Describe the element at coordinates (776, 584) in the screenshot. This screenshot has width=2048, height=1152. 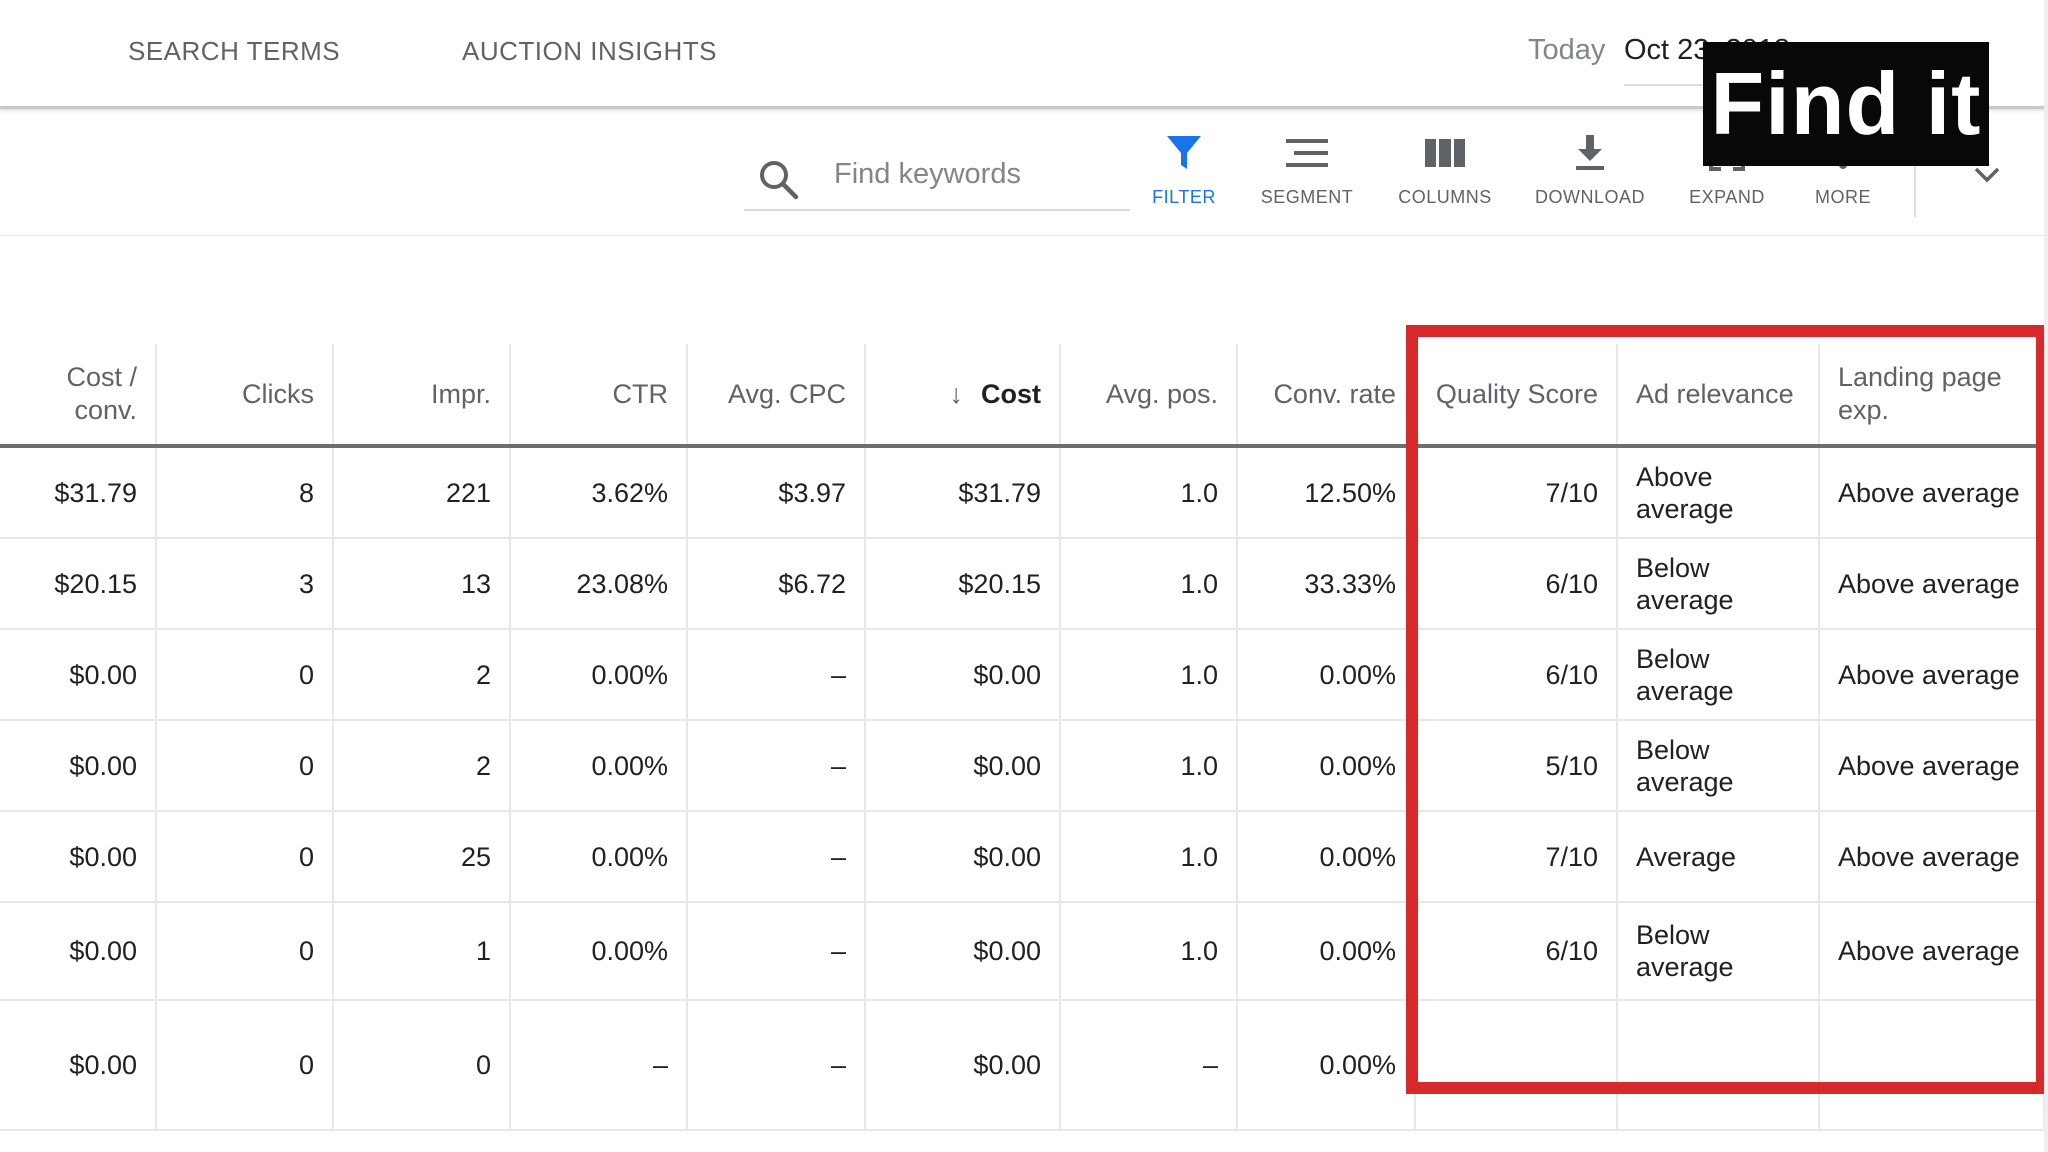
I see `cell-avg-cpc: $6.72` at that location.